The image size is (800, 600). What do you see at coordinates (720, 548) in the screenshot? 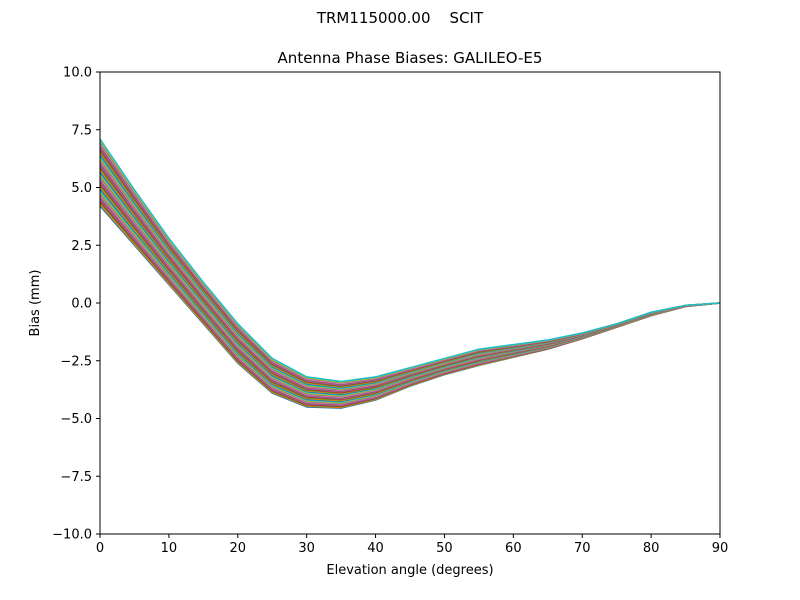
I see `x-tick-label: 90` at bounding box center [720, 548].